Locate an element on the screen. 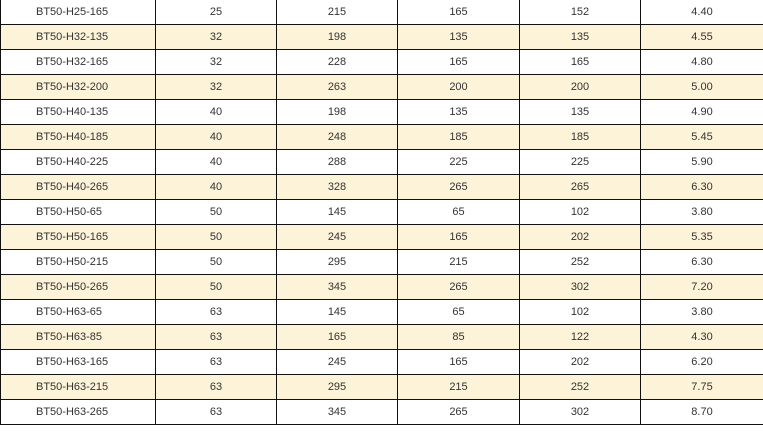 The image size is (763, 446). gauge-length-cell: 200 is located at coordinates (580, 87).